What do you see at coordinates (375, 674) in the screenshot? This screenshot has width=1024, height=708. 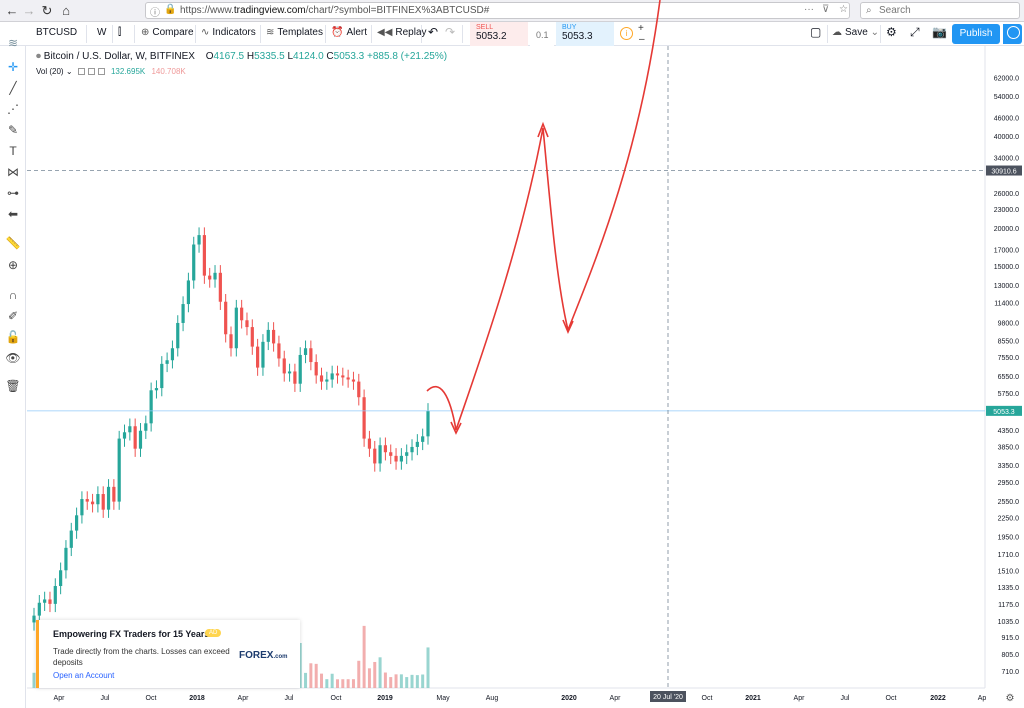 I see `volume-bar` at bounding box center [375, 674].